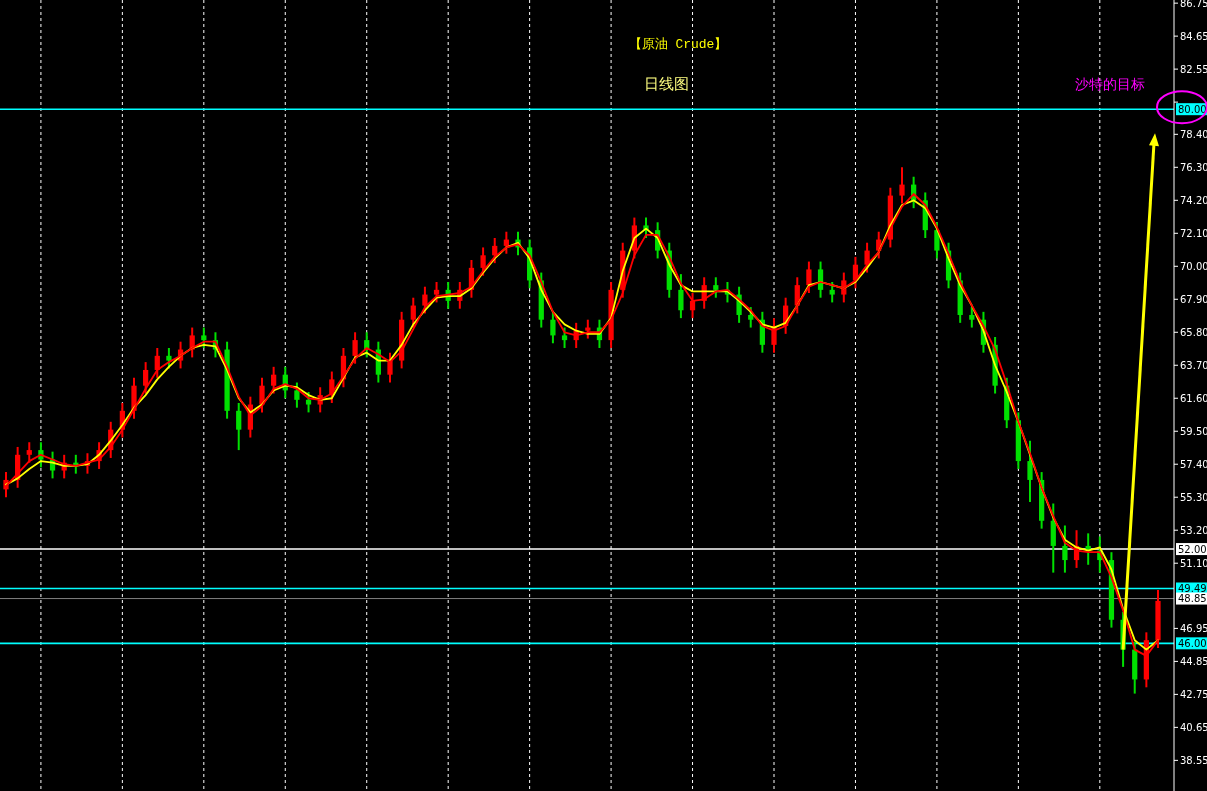 Image resolution: width=1207 pixels, height=791 pixels. Describe the element at coordinates (1193, 36) in the screenshot. I see `y-tick-label: 84.65` at that location.